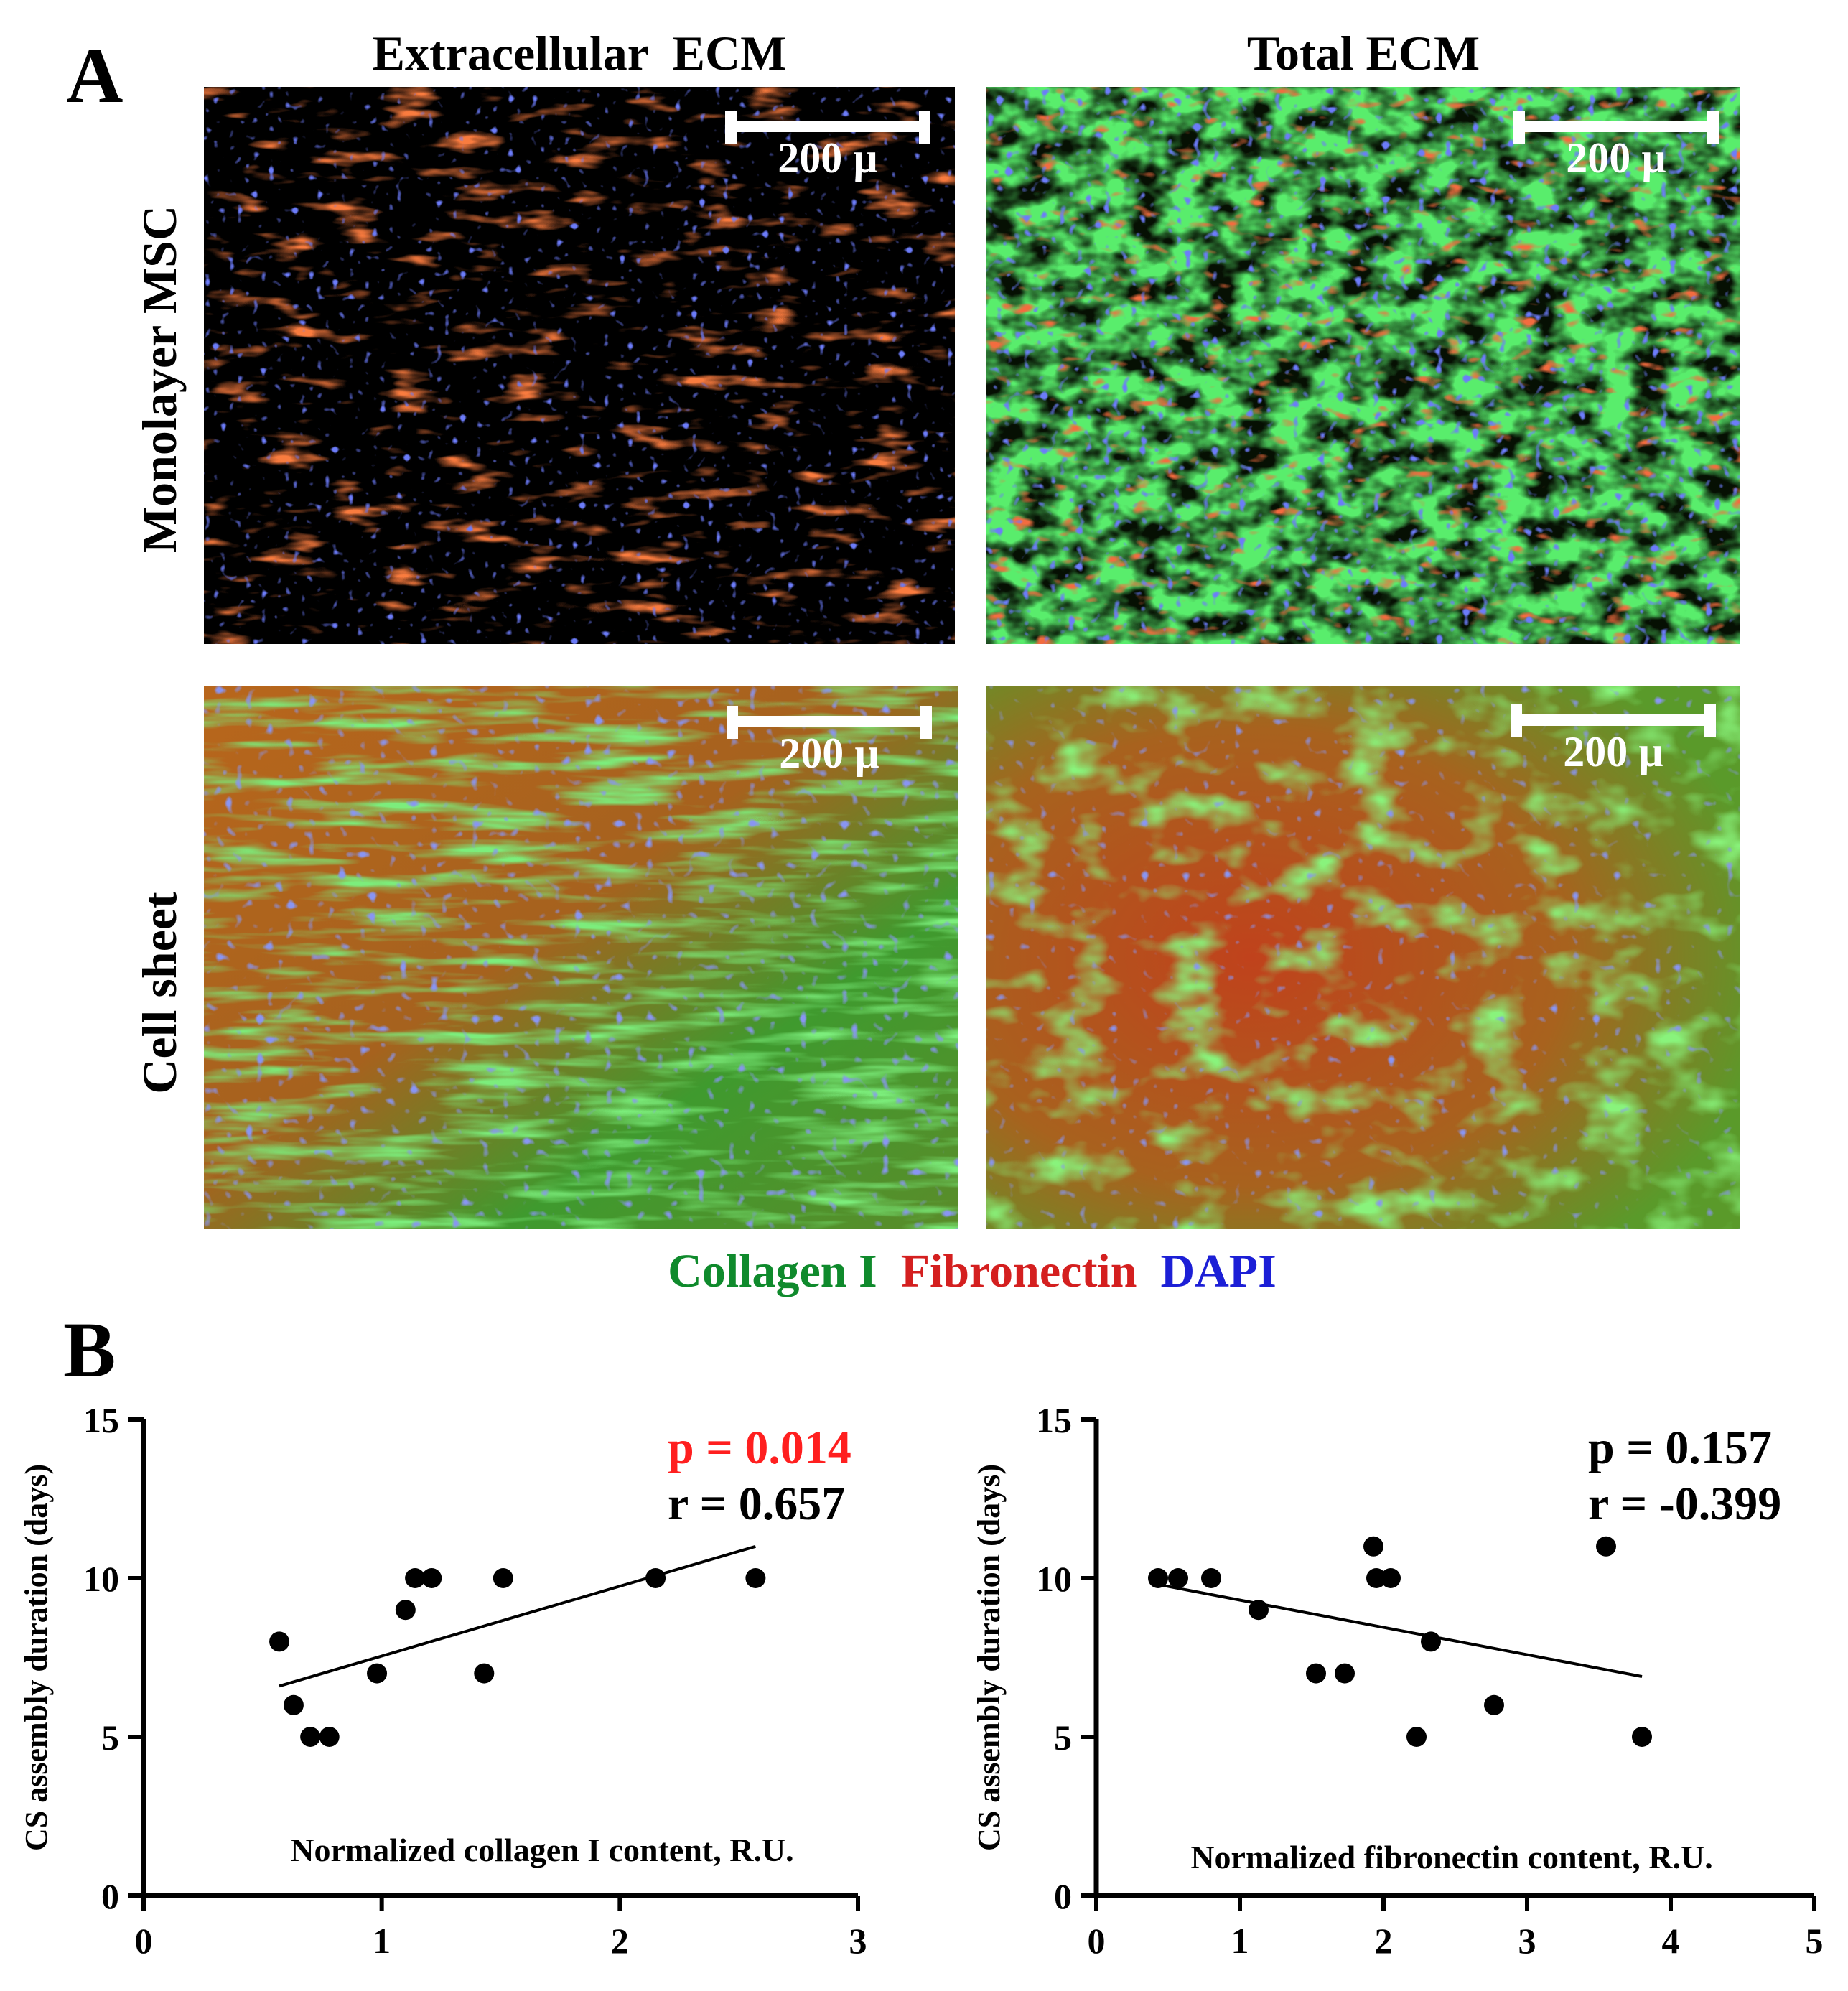 The height and width of the screenshot is (1991, 1848). What do you see at coordinates (1815, 1941) in the screenshot?
I see `x-tick-label: 5` at bounding box center [1815, 1941].